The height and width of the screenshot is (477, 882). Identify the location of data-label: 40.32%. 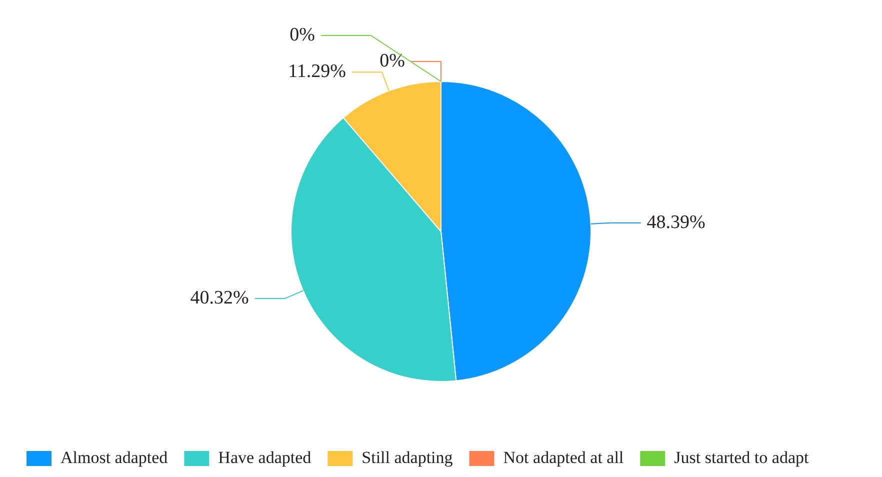
(219, 298).